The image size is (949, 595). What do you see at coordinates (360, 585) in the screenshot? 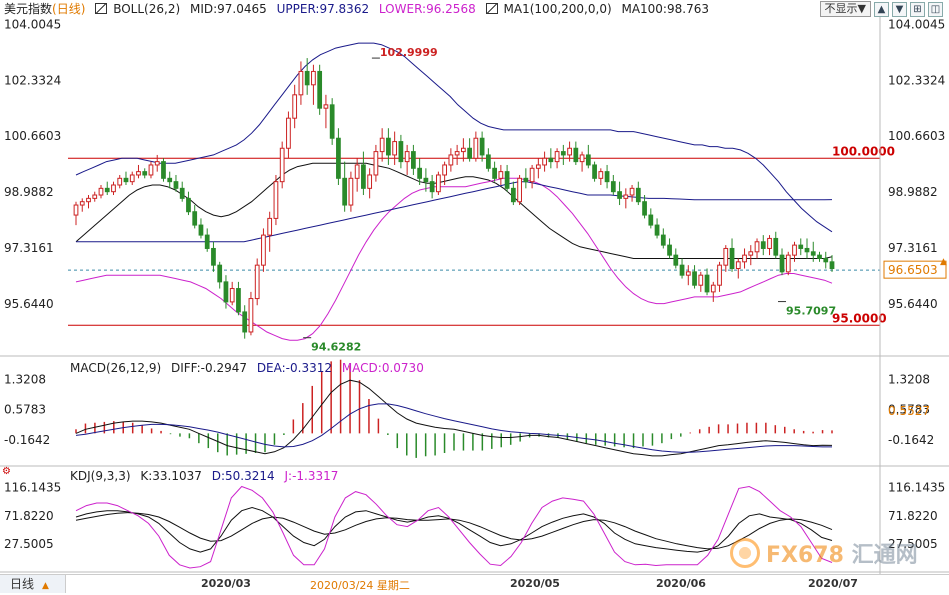
I see `crosshair-date: 2020/03/24 星期二` at bounding box center [360, 585].